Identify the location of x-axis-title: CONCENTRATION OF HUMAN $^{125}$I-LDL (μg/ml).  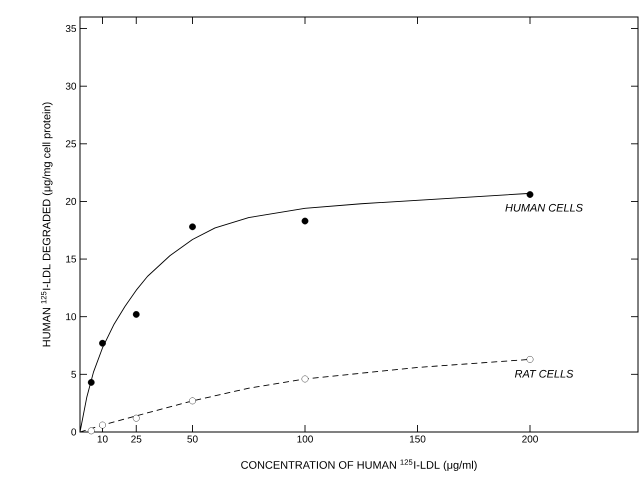
(359, 465).